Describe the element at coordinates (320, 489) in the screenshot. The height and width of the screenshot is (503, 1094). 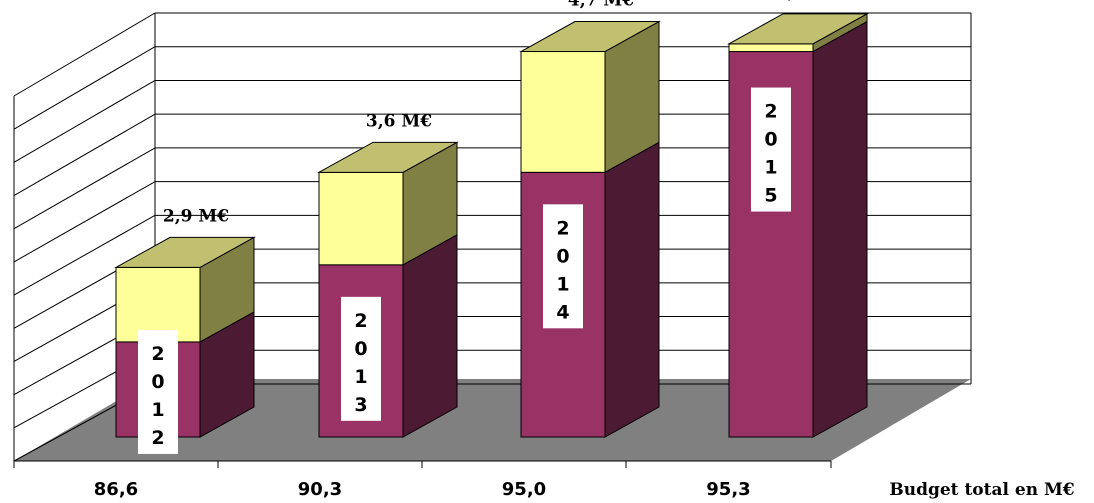
I see `x-tick-label: 90,3` at that location.